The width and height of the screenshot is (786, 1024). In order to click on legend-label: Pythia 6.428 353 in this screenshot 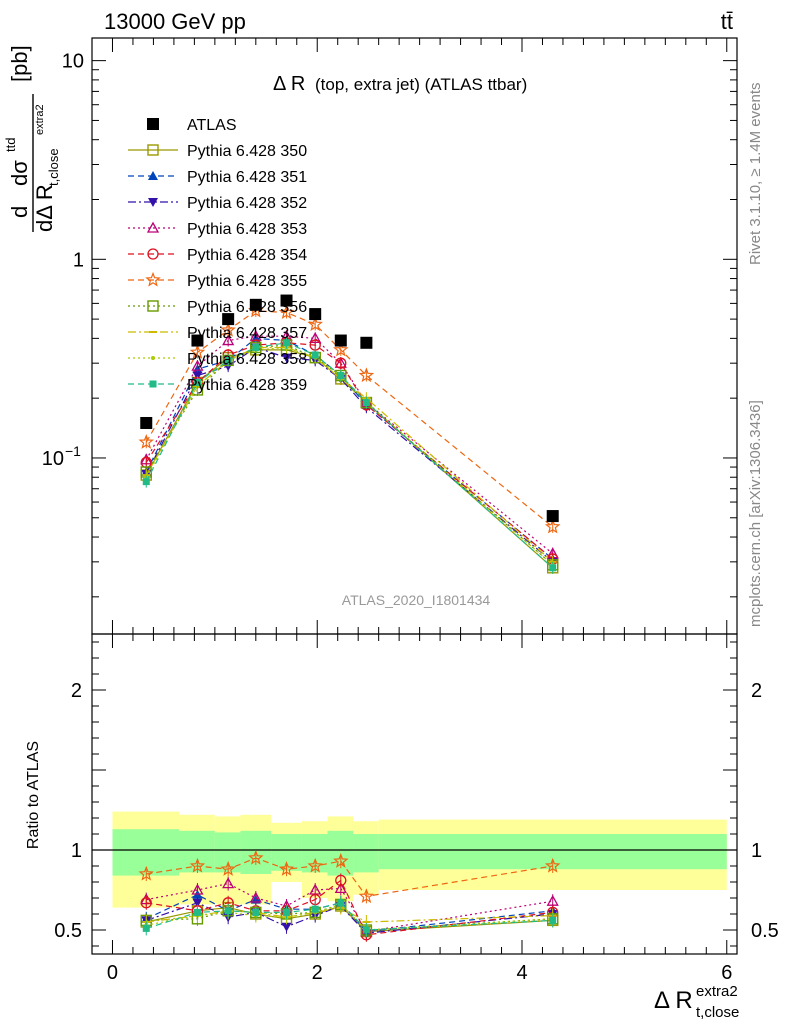, I will do `click(247, 229)`.